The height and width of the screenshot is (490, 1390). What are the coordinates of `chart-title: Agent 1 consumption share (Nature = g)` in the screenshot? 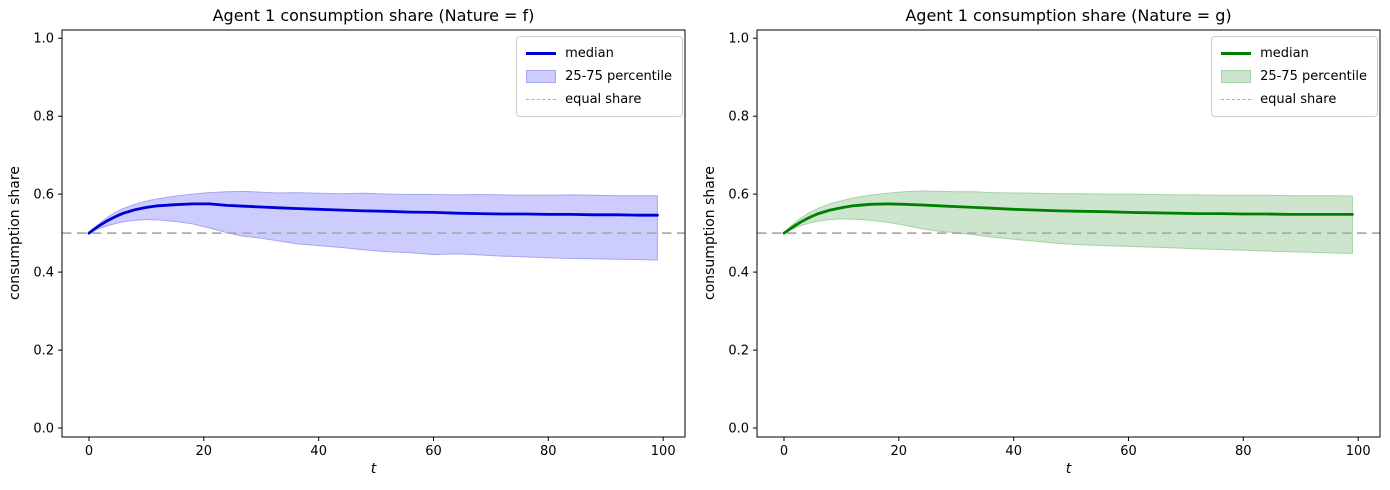 It's located at (1068, 15).